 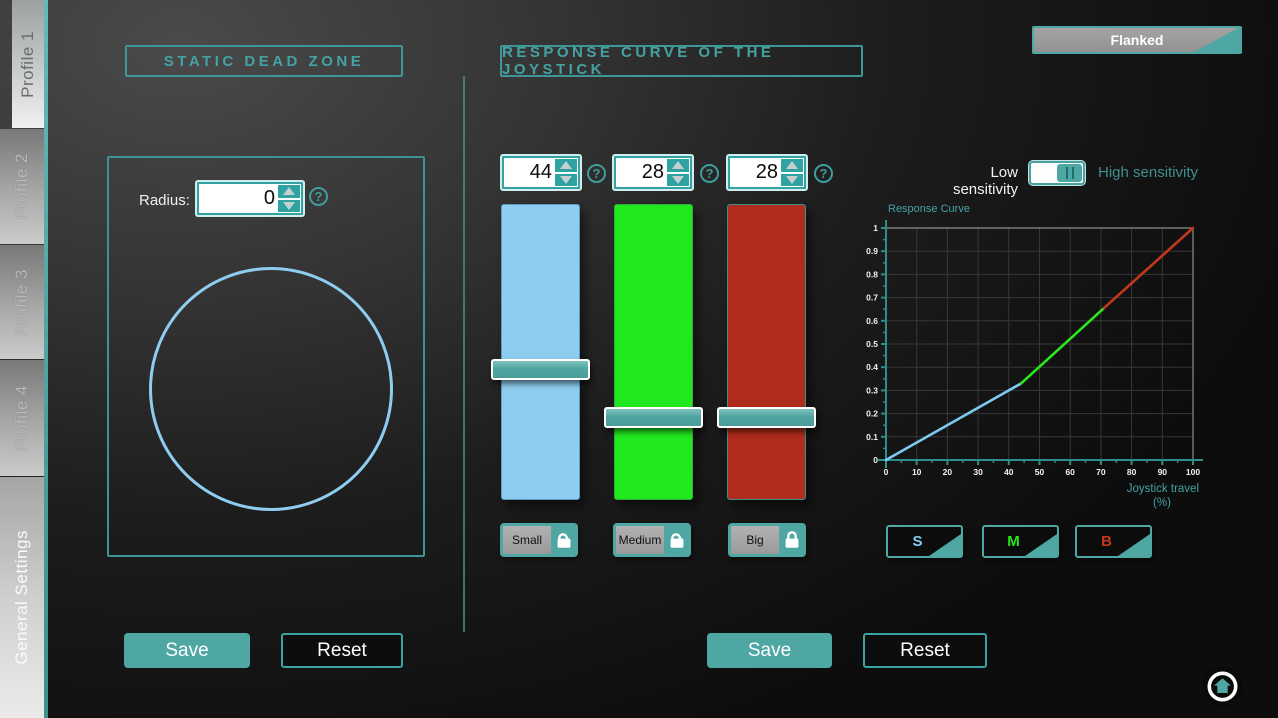 I want to click on small-zone-slider-handle, so click(x=540, y=370).